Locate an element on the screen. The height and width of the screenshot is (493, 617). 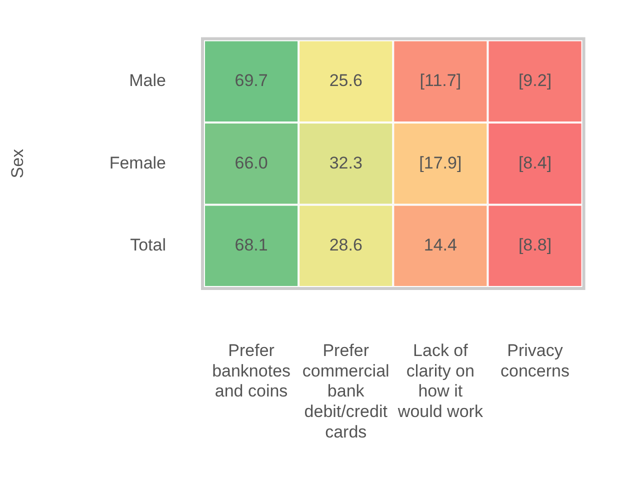
data-label: [8.8] is located at coordinates (535, 245).